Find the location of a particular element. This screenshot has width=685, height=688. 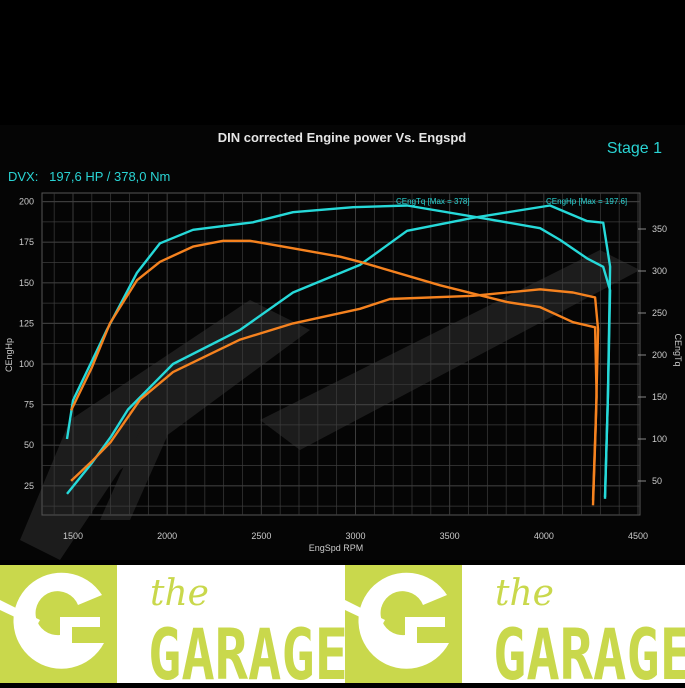

y-right-tick-label: 250 is located at coordinates (659, 313).